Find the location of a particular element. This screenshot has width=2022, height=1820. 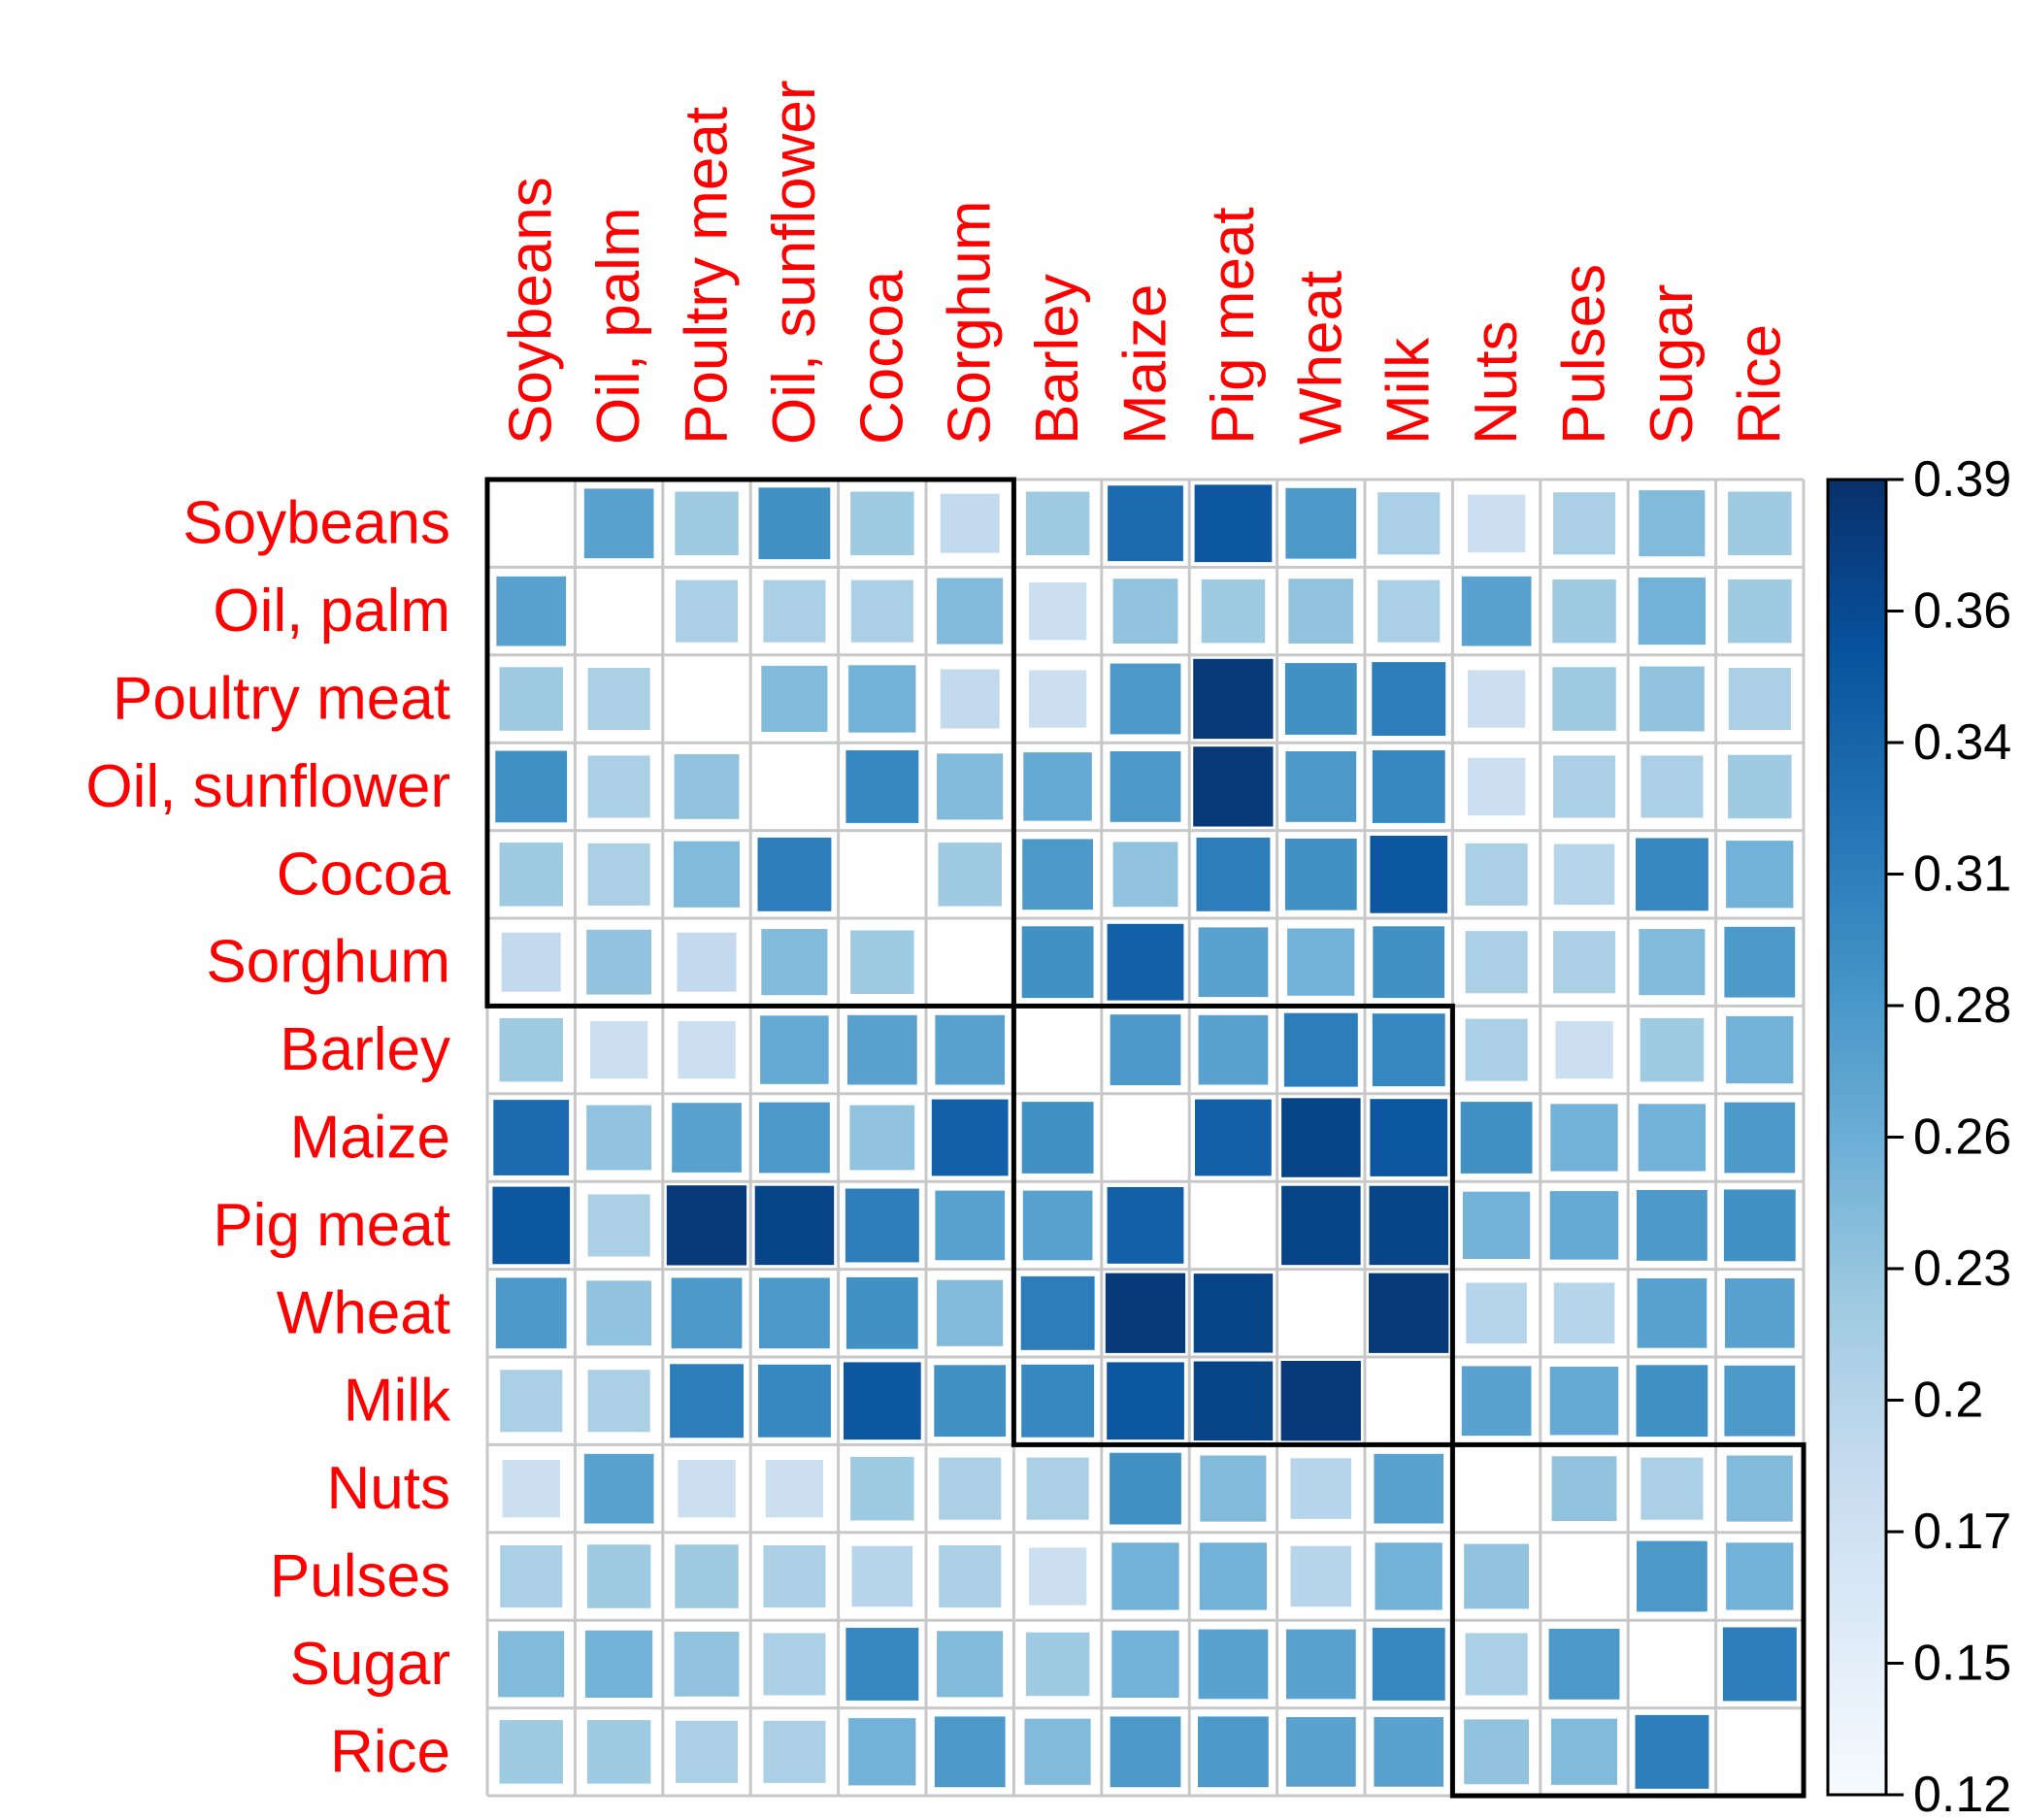

row-label: Oil, sunflower is located at coordinates (267, 786).